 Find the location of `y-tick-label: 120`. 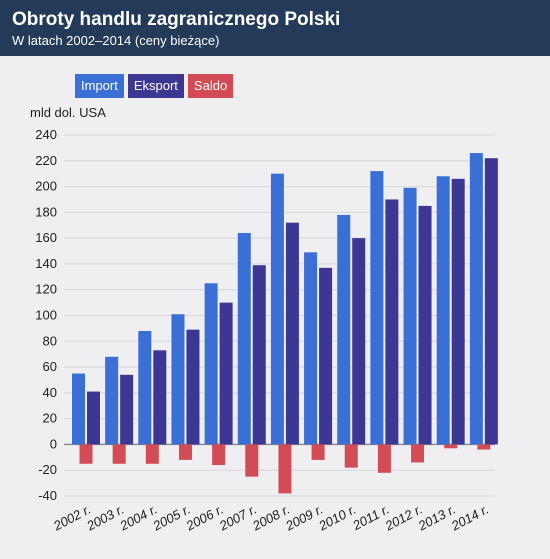

y-tick-label: 120 is located at coordinates (46, 289).